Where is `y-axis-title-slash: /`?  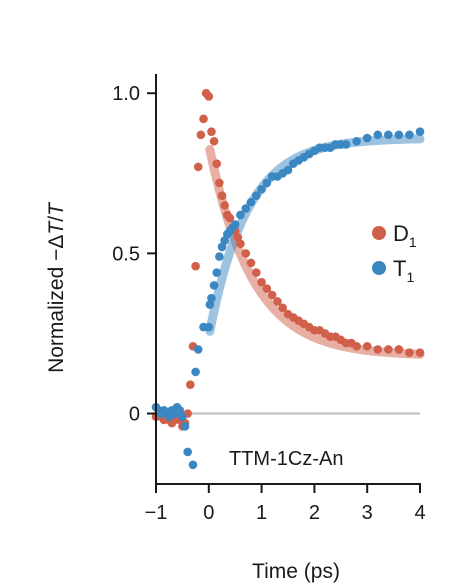
y-axis-title-slash: / is located at coordinates (56, 219).